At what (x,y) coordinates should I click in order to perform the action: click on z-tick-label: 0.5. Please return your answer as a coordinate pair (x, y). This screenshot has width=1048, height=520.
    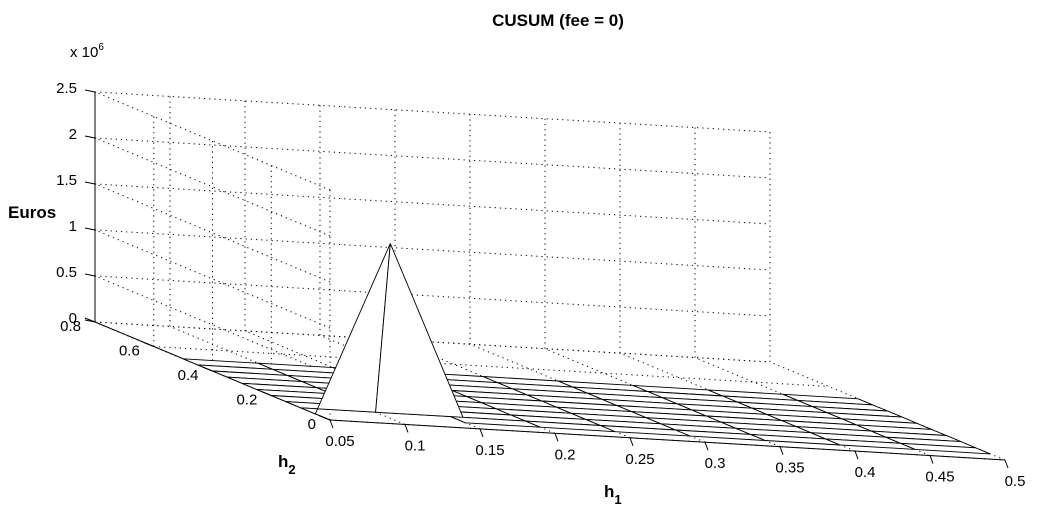
    Looking at the image, I should click on (66, 272).